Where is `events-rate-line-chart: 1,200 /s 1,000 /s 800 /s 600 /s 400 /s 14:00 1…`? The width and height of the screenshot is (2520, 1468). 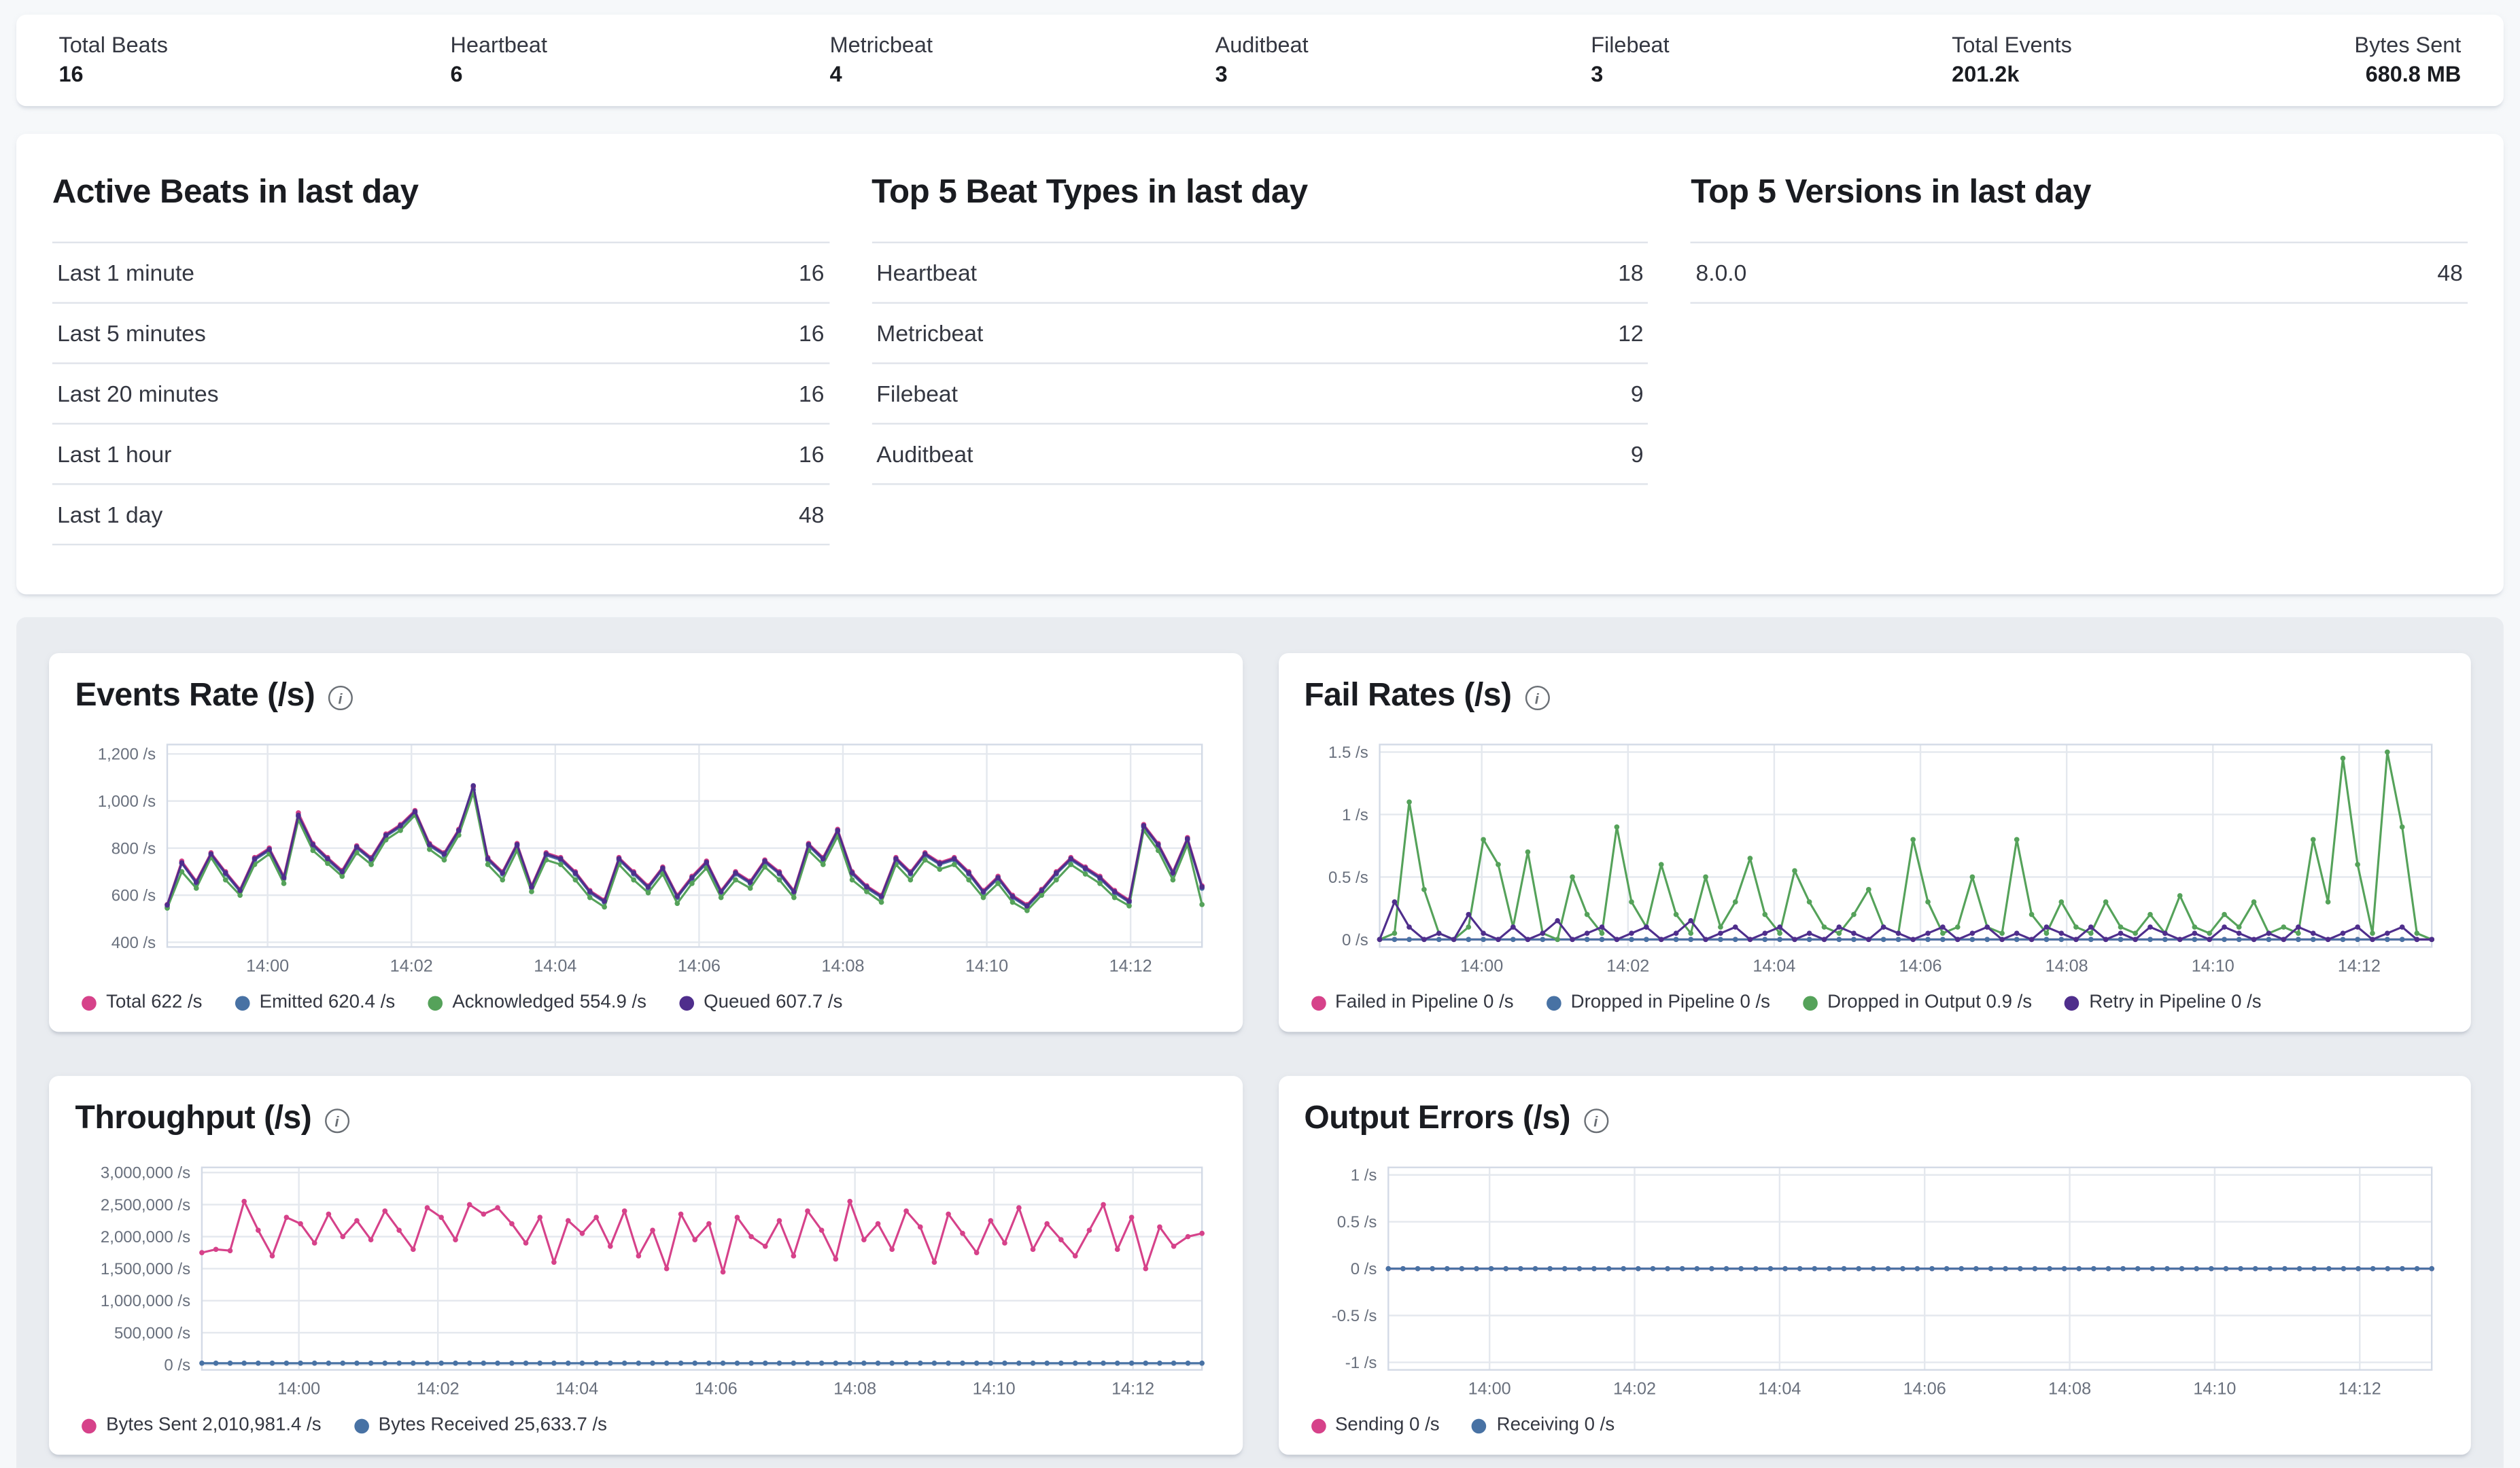
events-rate-line-chart: 1,200 /s 1,000 /s 800 /s 600 /s 400 /s 14:00 1… is located at coordinates (645, 855).